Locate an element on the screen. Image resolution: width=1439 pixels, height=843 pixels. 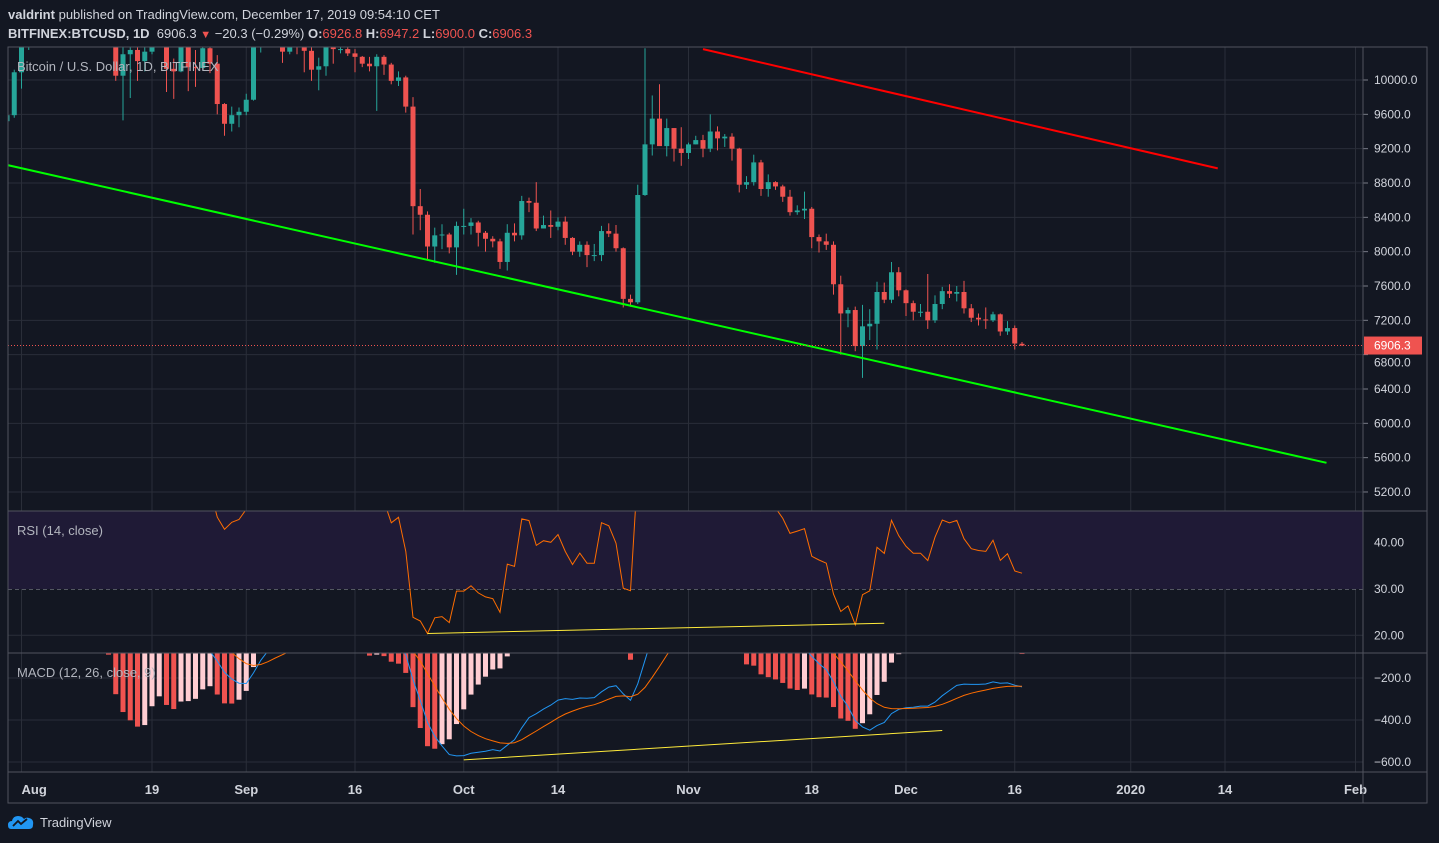
footer-brand: TradingView is located at coordinates (60, 822).